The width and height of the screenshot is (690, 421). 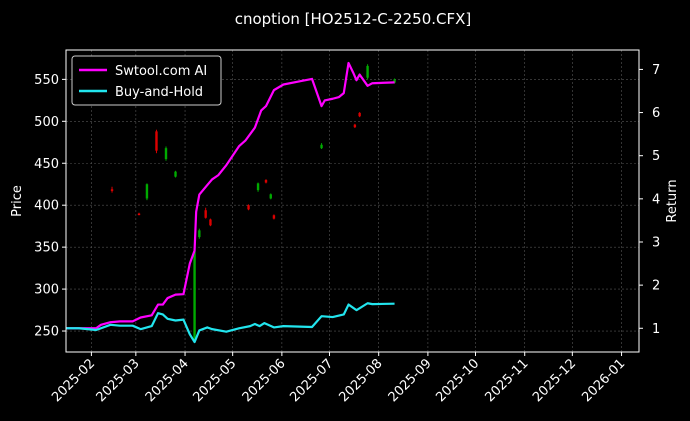 I want to click on y-axis-right: 1 2 3 4 5 6 7, so click(x=649, y=200).